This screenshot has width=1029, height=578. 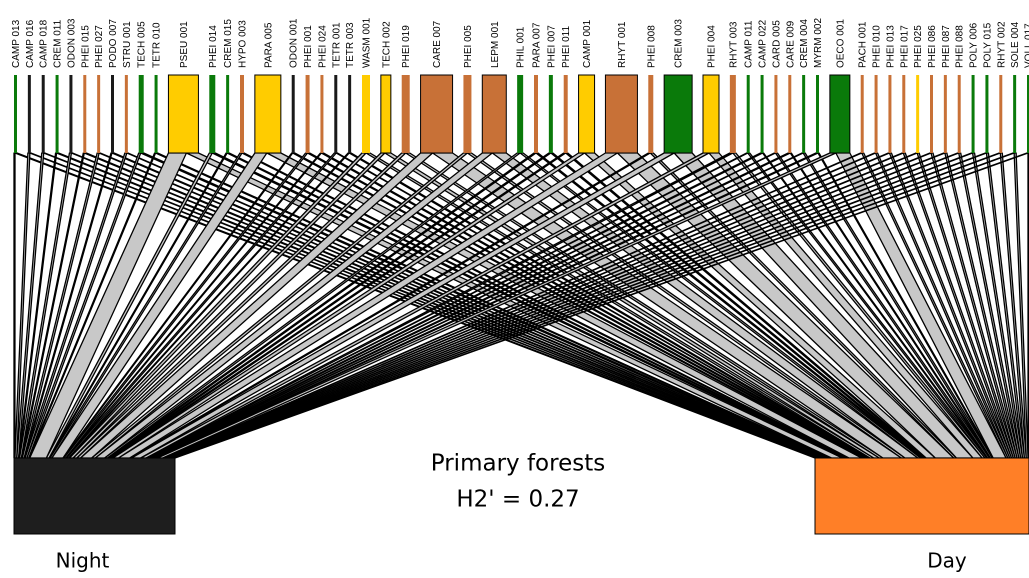 I want to click on species-label: CREM 011, so click(x=58, y=43).